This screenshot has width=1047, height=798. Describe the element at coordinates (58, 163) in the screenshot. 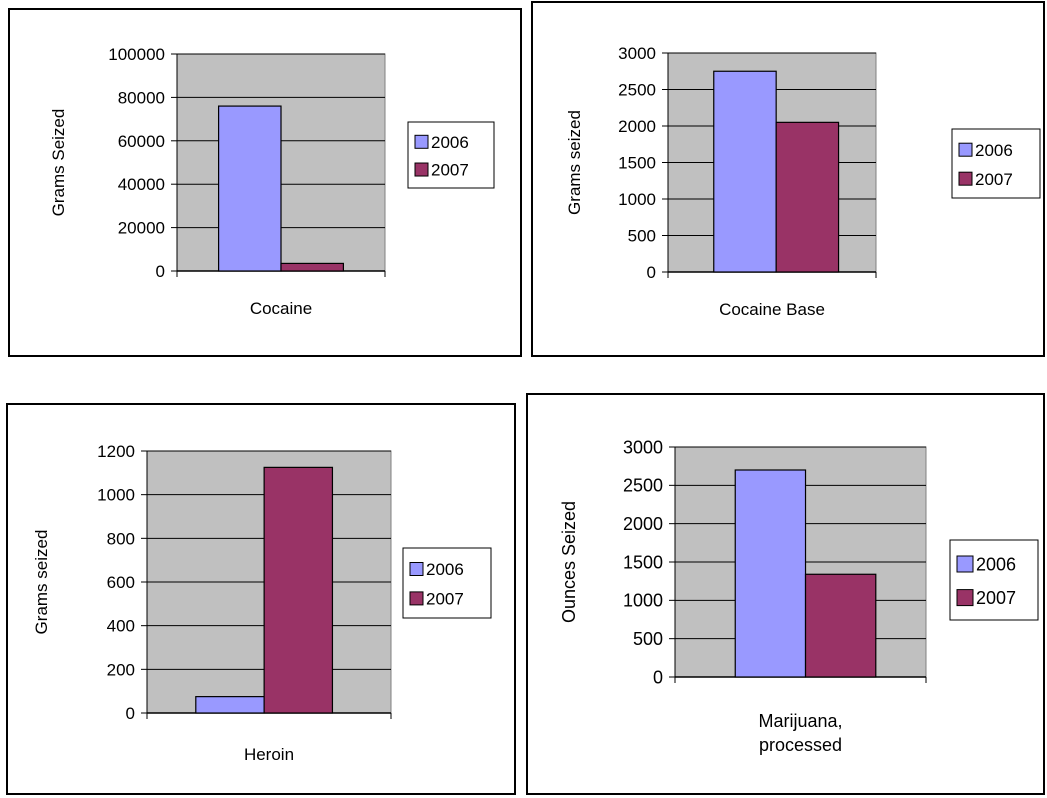

I see `y-axis-label: Grams Seized` at that location.